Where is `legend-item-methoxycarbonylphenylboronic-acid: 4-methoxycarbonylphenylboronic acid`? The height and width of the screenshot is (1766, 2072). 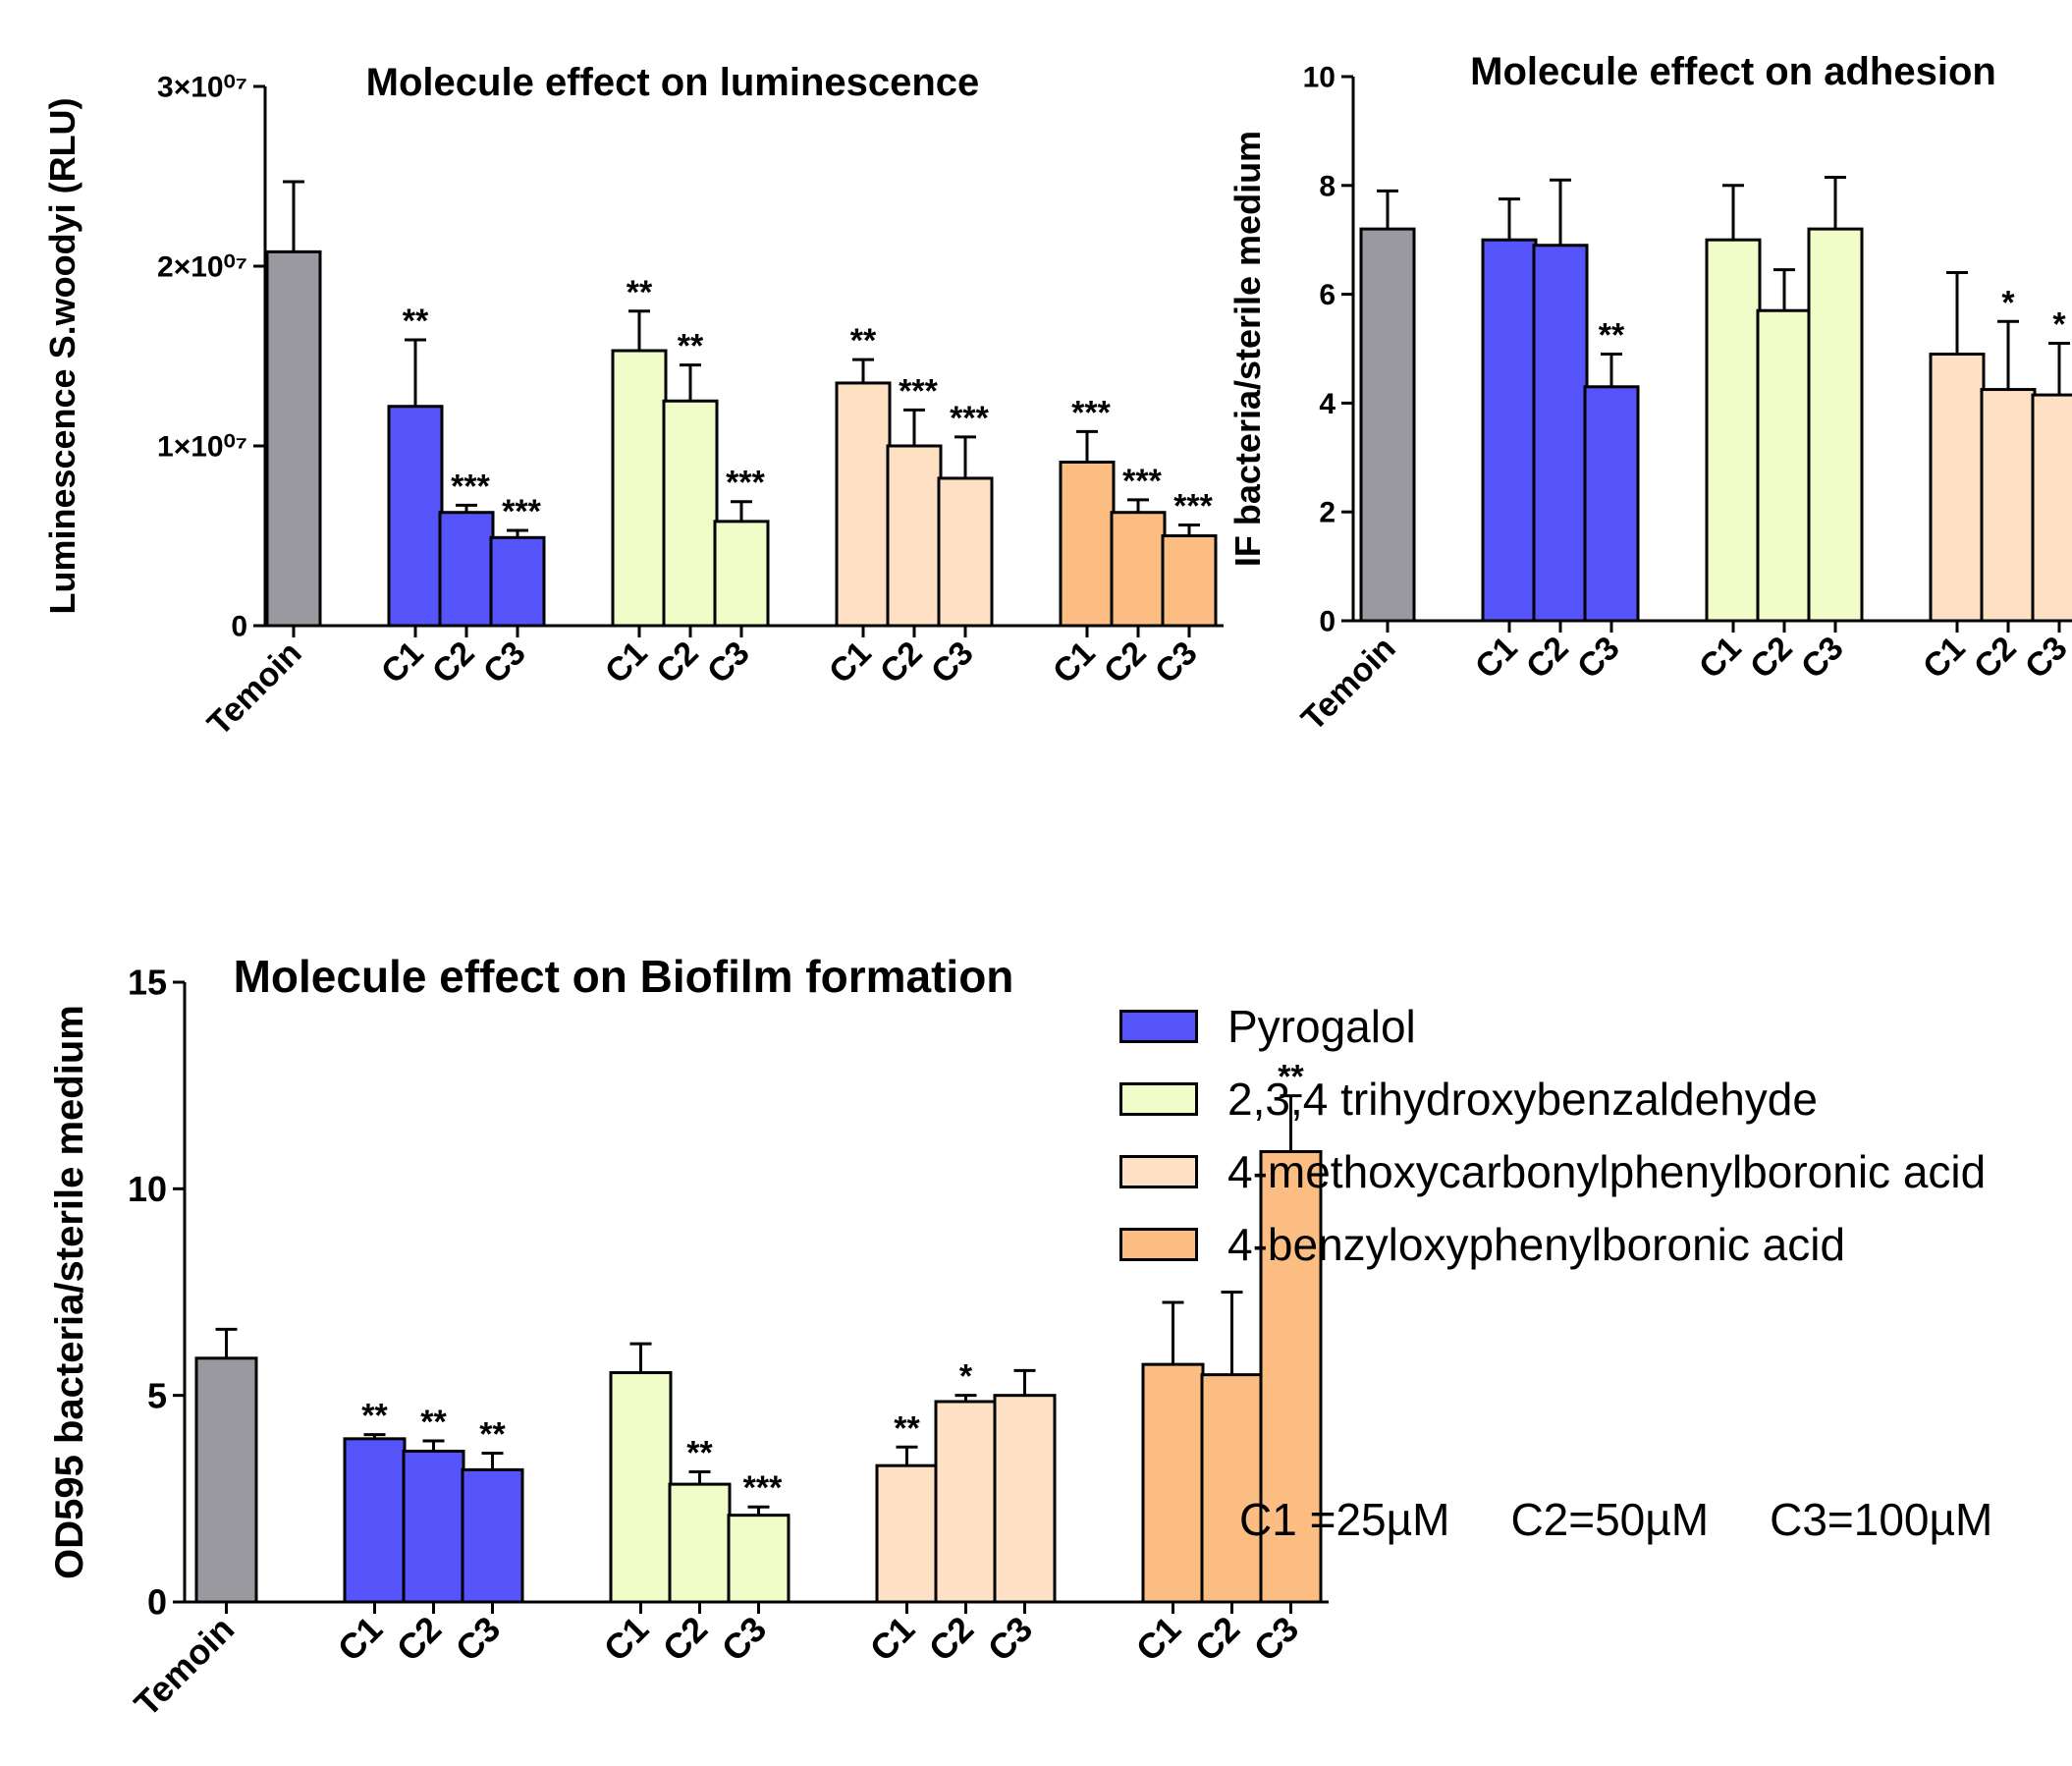
legend-item-methoxycarbonylphenylboronic-acid: 4-methoxycarbonylphenylboronic acid is located at coordinates (1590, 1171).